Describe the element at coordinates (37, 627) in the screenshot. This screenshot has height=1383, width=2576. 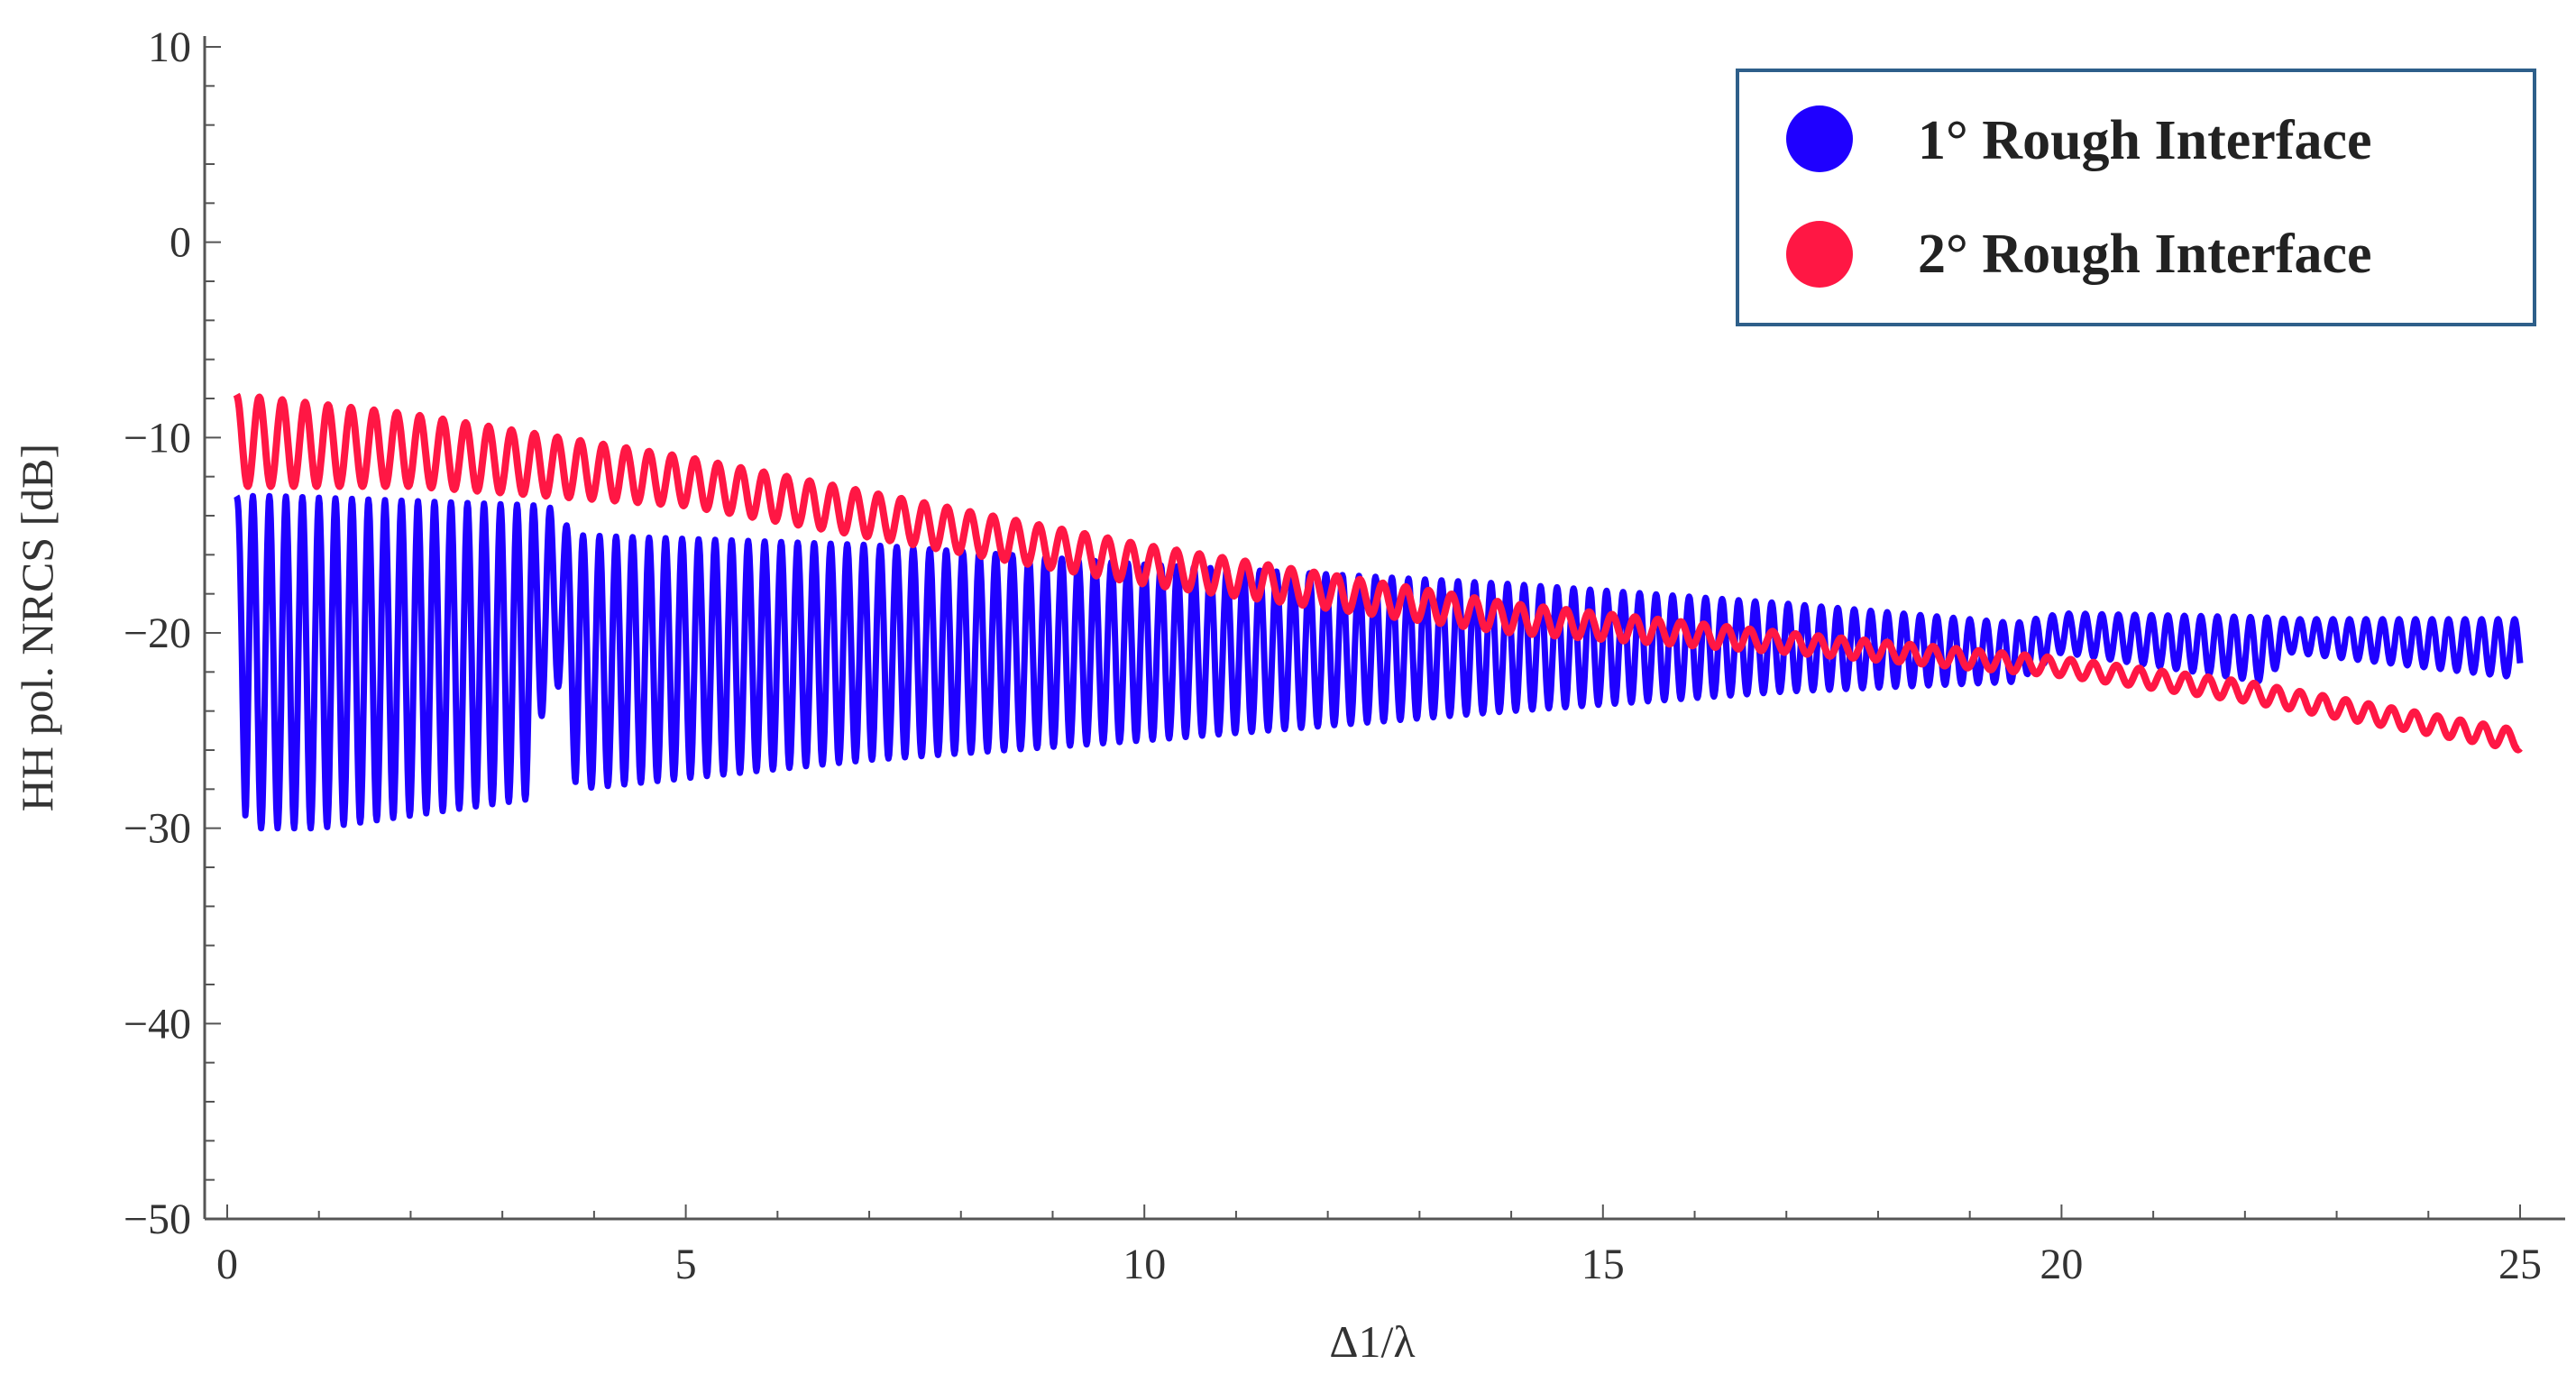
I see `y-axis-title: HH pol. NRCS [dB]` at that location.